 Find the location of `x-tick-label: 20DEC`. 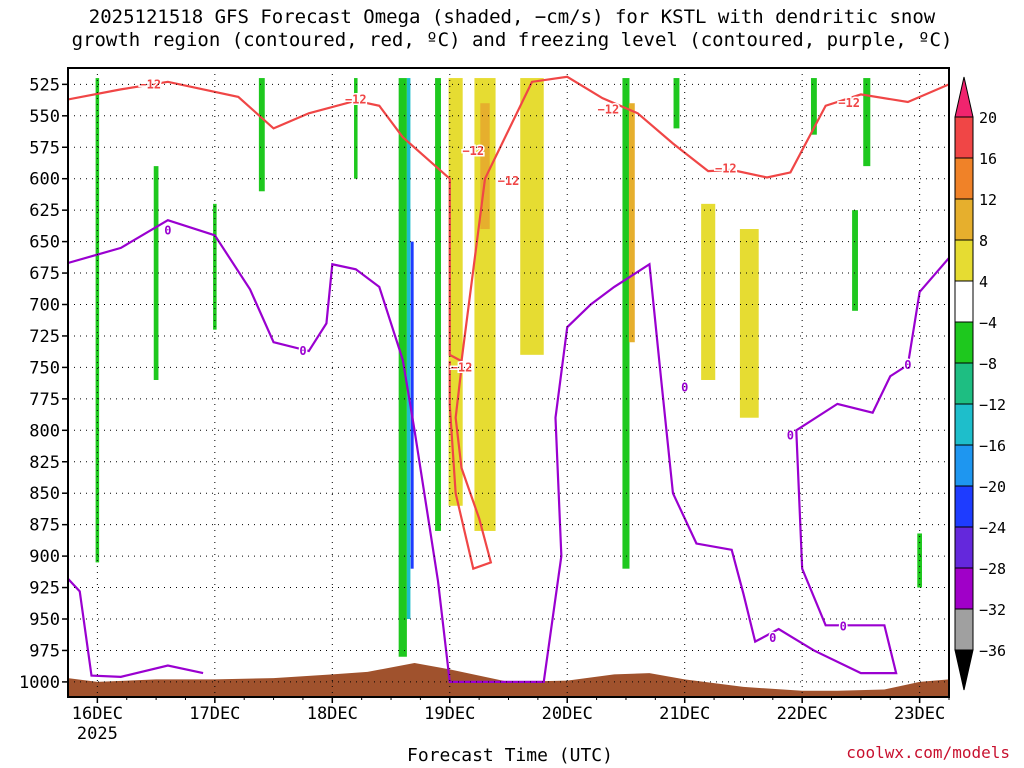

x-tick-label: 20DEC is located at coordinates (567, 714).